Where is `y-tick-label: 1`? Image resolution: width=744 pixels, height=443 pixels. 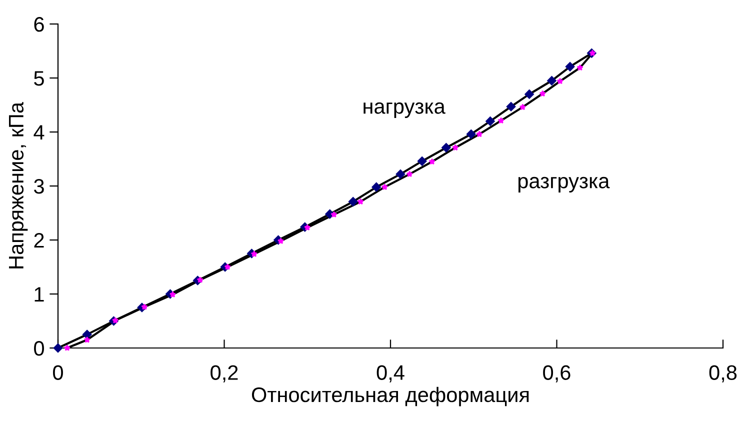
y-tick-label: 1 is located at coordinates (39, 294).